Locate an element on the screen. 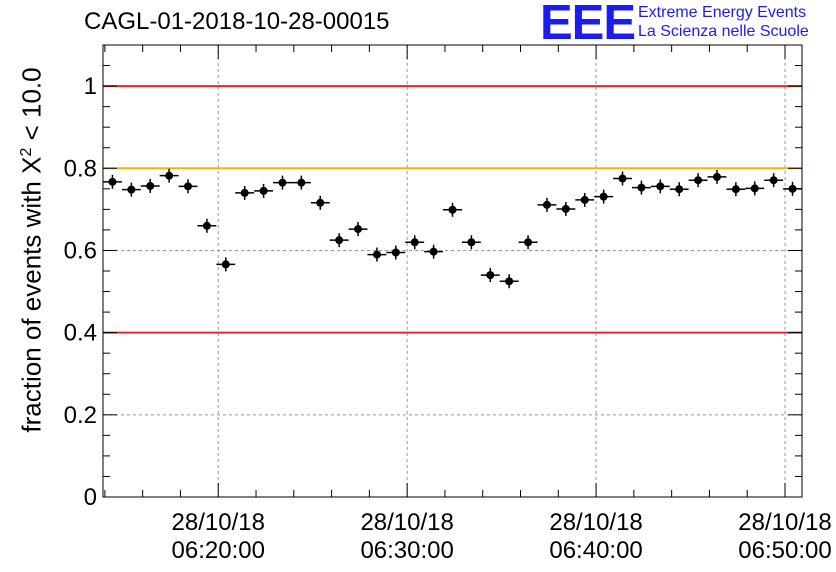 This screenshot has width=836, height=572. chart-title: CAGL-01-2018-10-28-00015 is located at coordinates (237, 21).